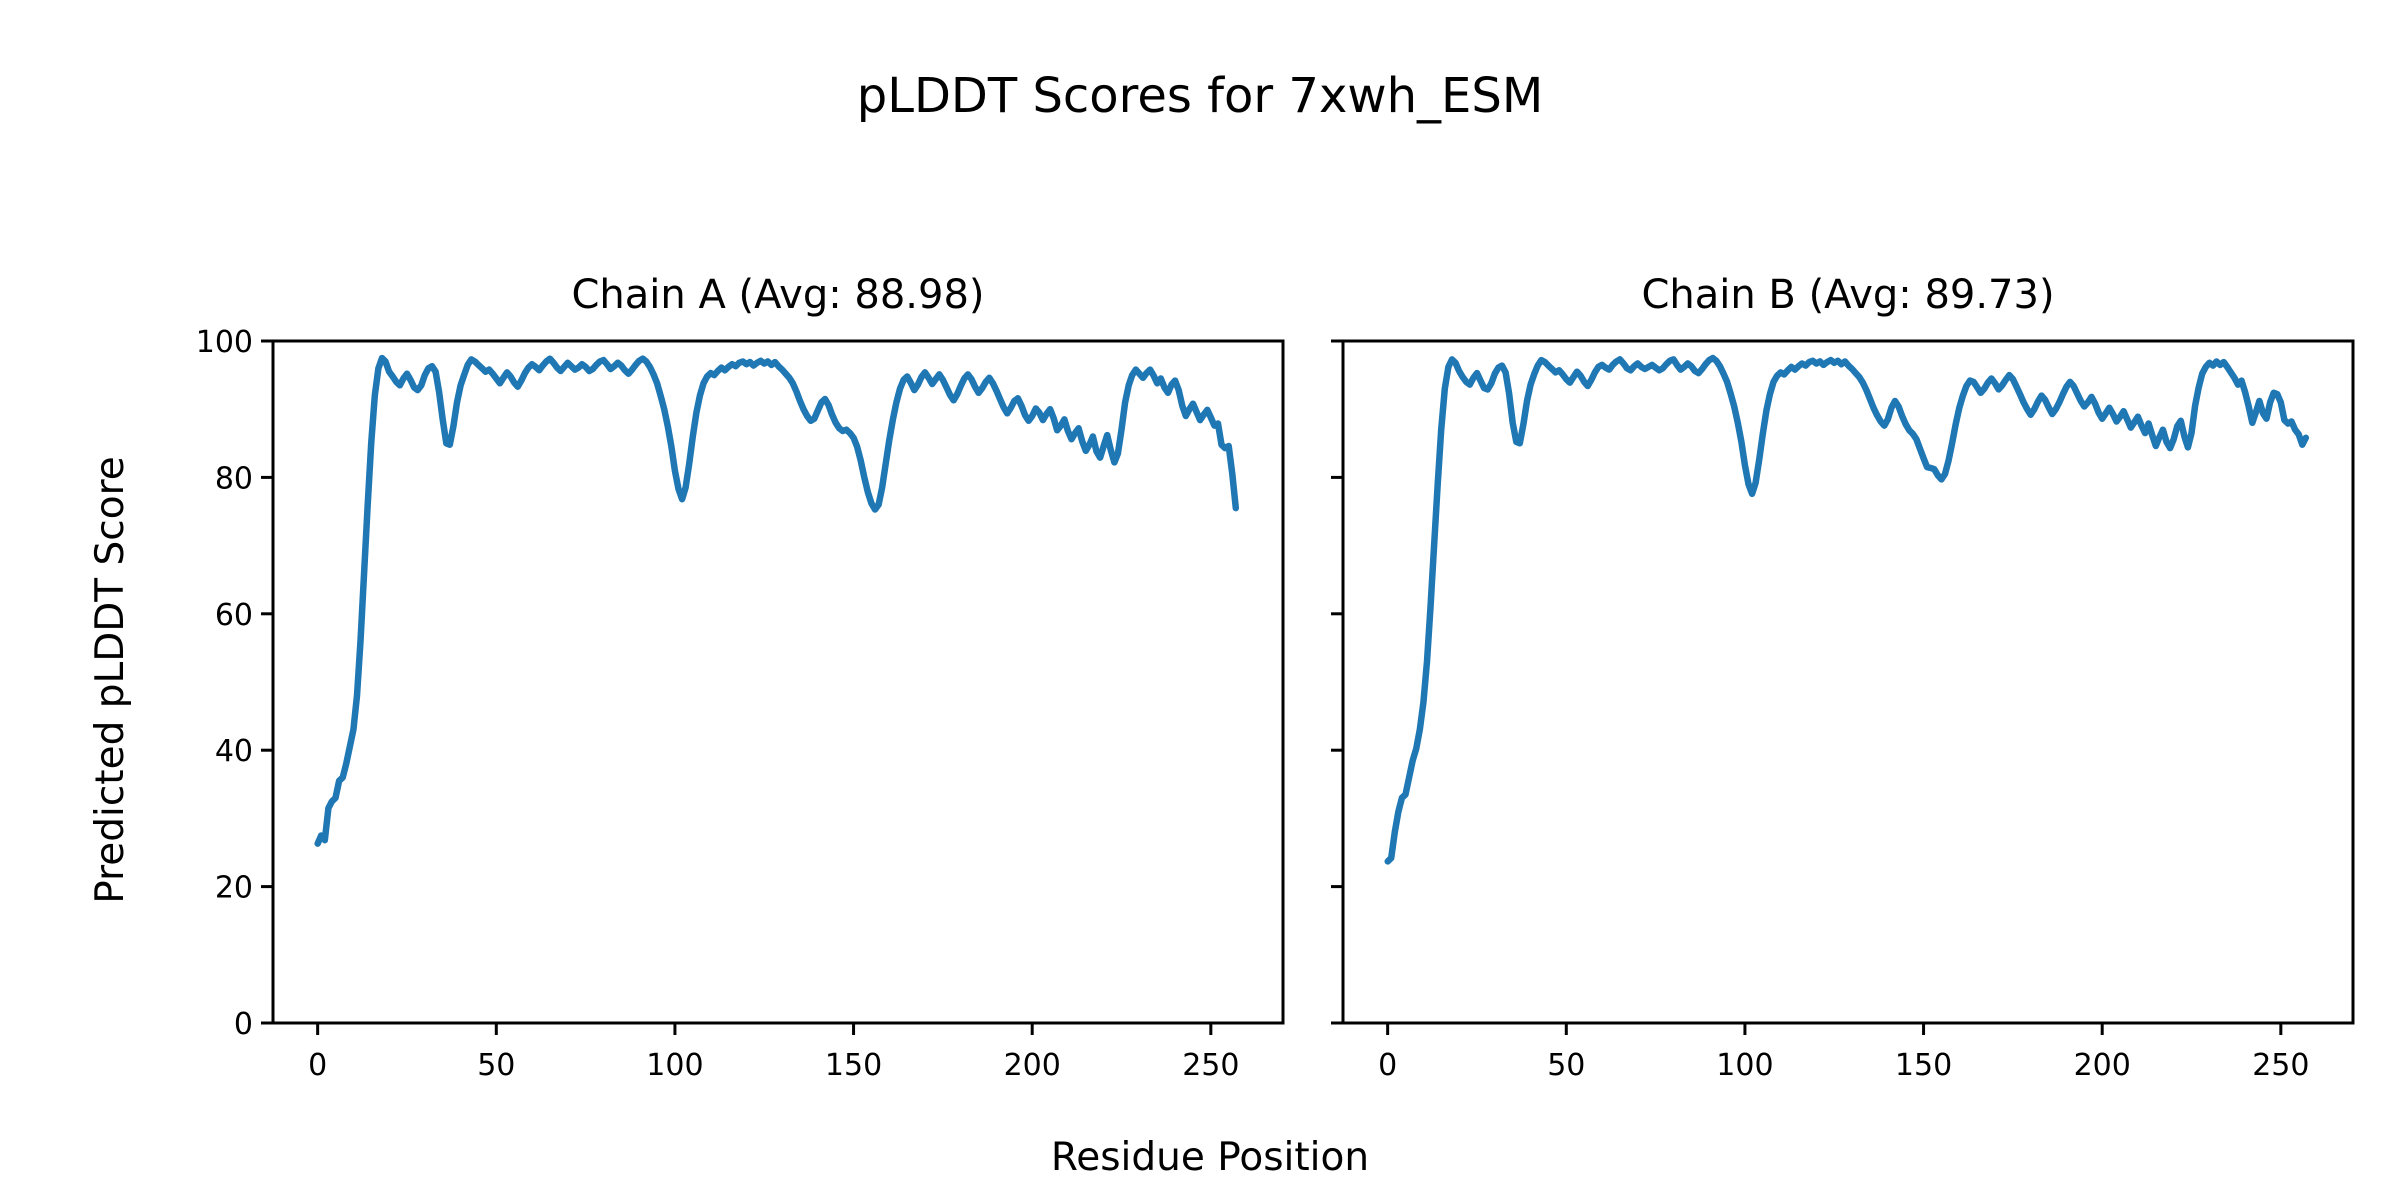 Image resolution: width=2400 pixels, height=1200 pixels. What do you see at coordinates (234, 615) in the screenshot?
I see `y-tick-label-chain-a: 60` at bounding box center [234, 615].